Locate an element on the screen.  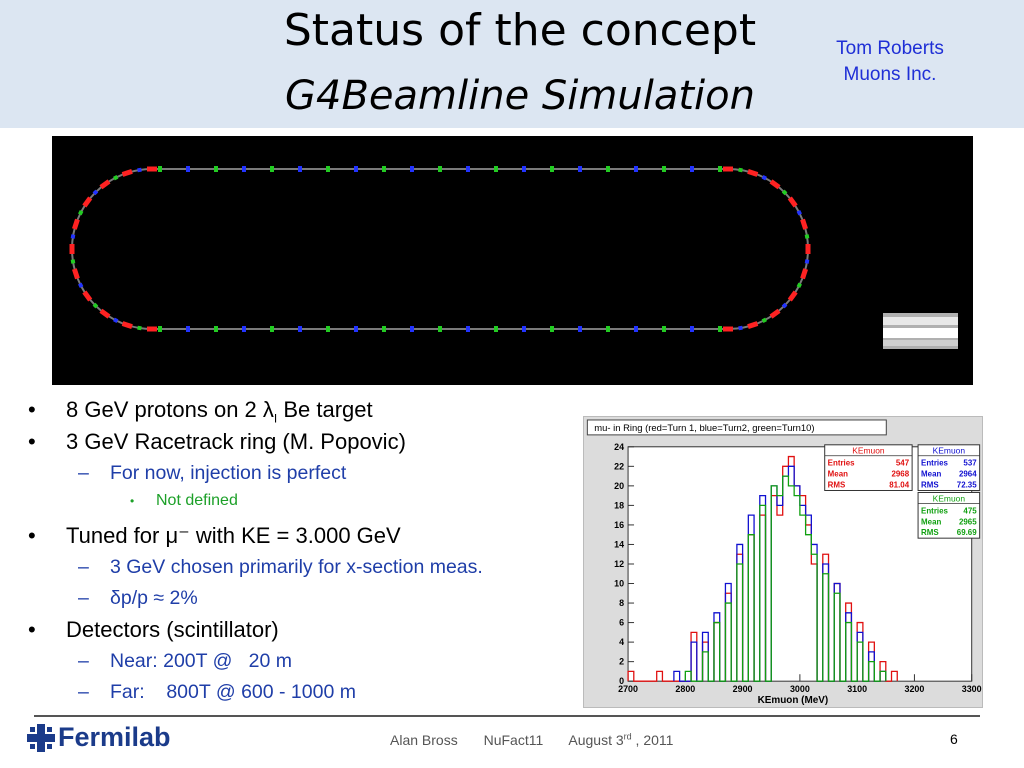
stat-value: 69.69 is located at coordinates (967, 532).